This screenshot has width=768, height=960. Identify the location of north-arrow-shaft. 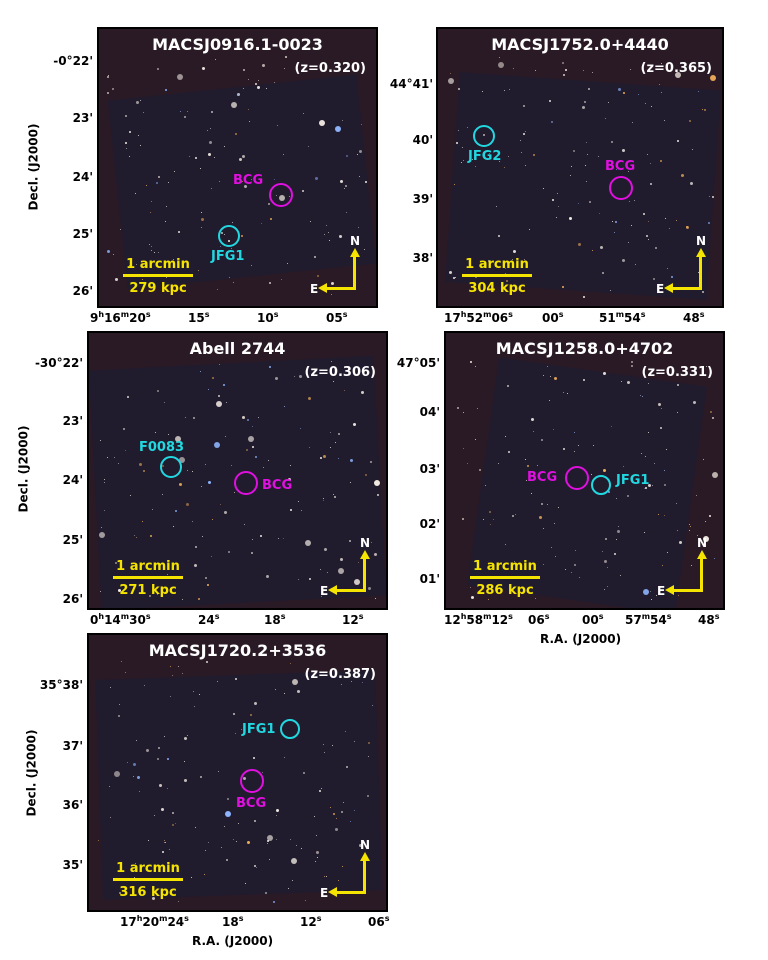
(701, 573).